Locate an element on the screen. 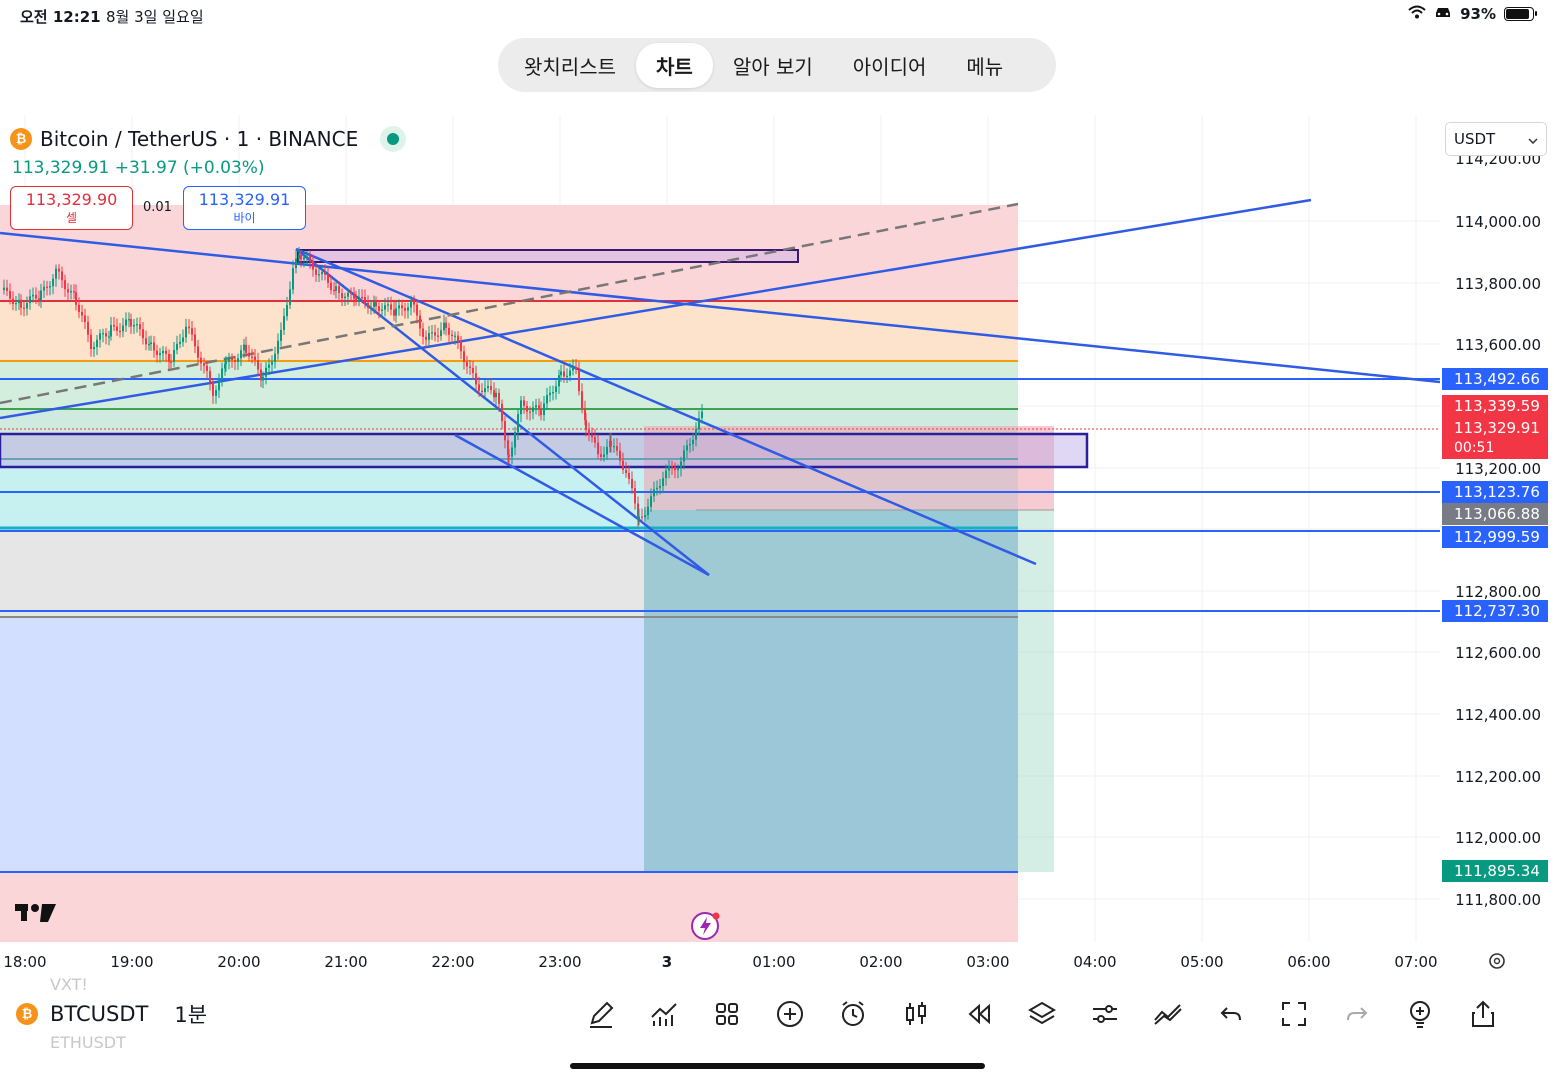 This screenshot has width=1554, height=1080. y-tick: 112,000.00 is located at coordinates (1498, 838).